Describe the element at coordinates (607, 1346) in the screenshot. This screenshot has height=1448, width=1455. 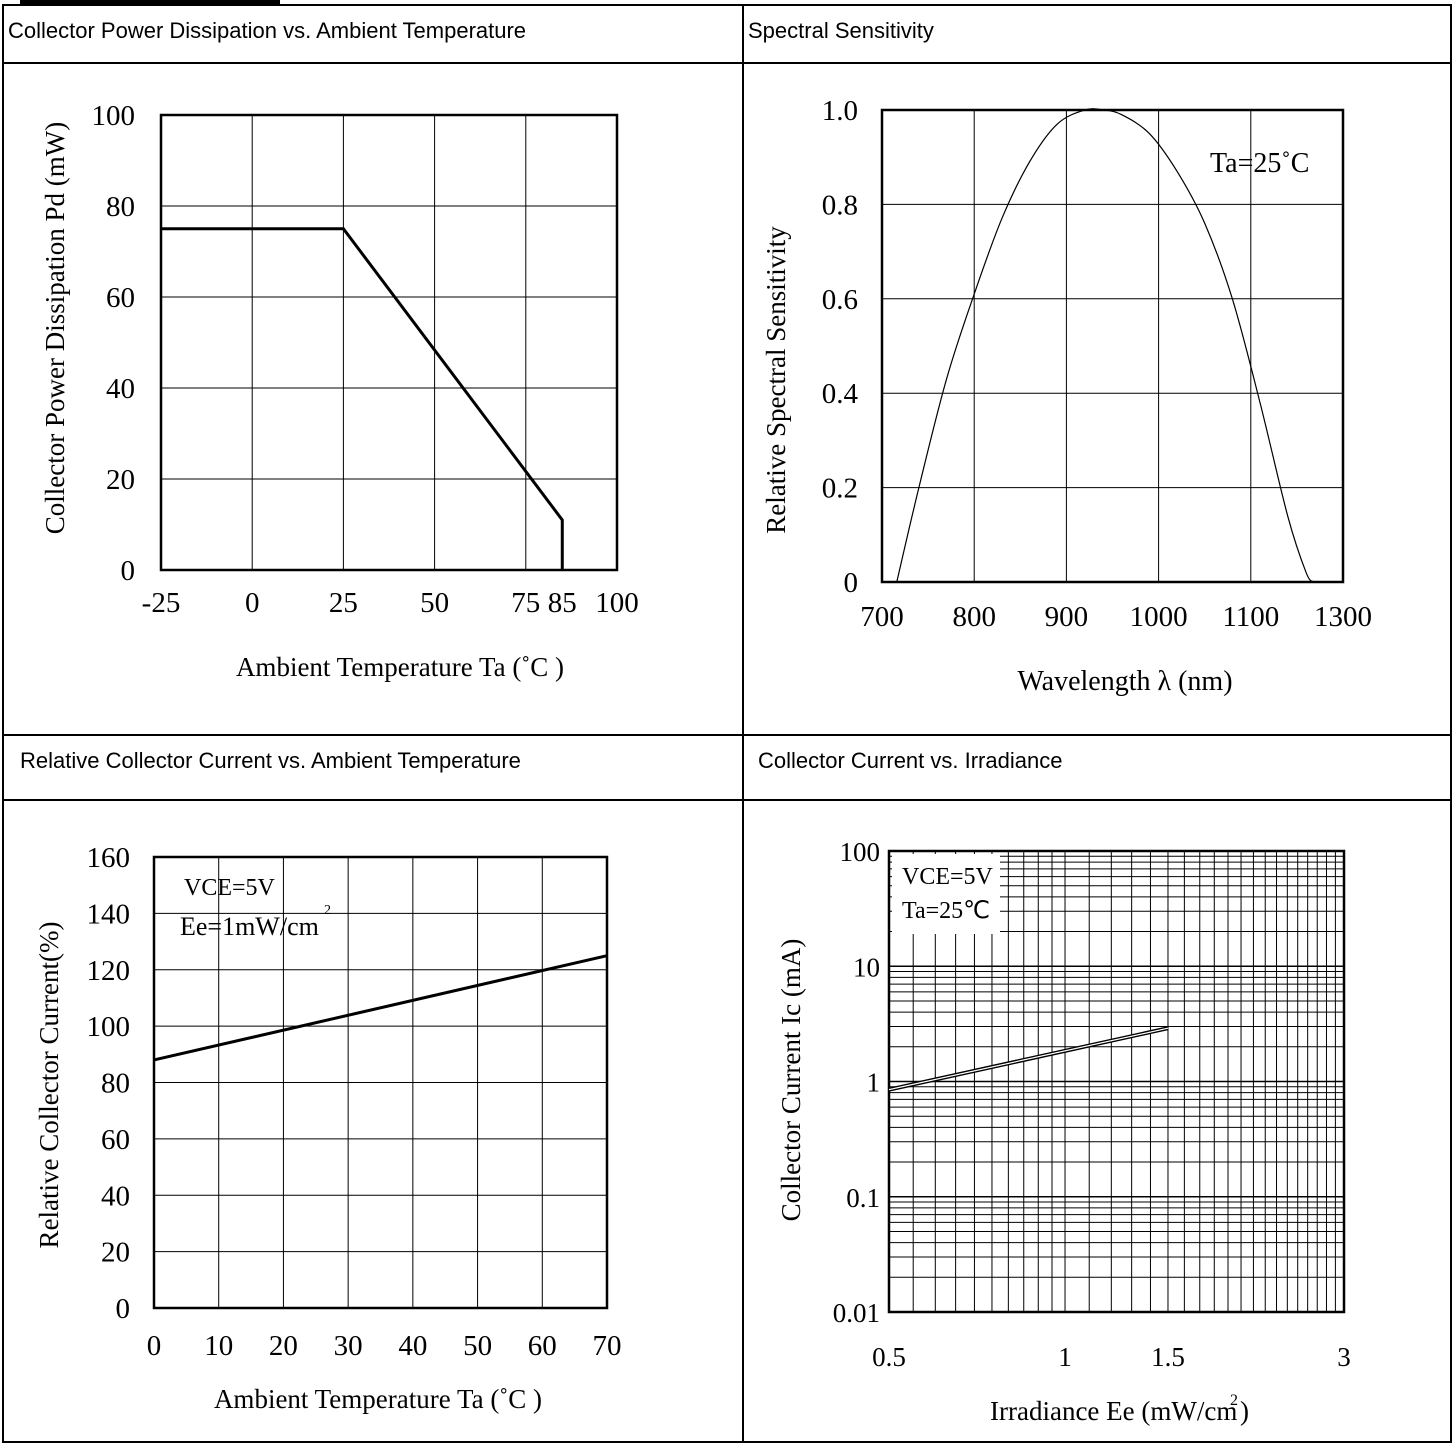
I see `x-tick-label: 70` at that location.